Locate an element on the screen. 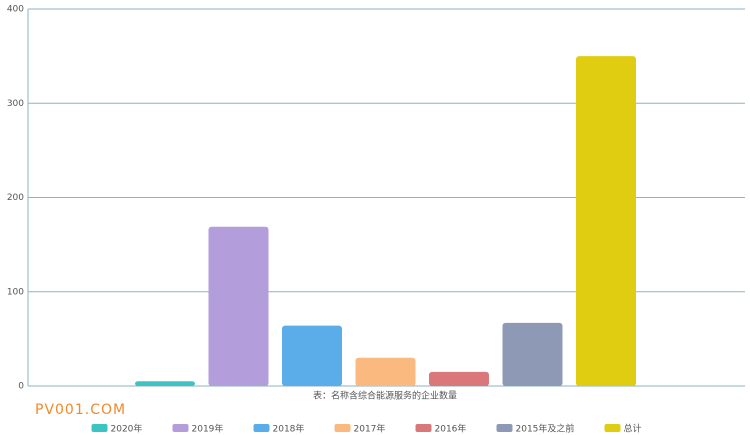  legend-label: 2018年 is located at coordinates (289, 429).